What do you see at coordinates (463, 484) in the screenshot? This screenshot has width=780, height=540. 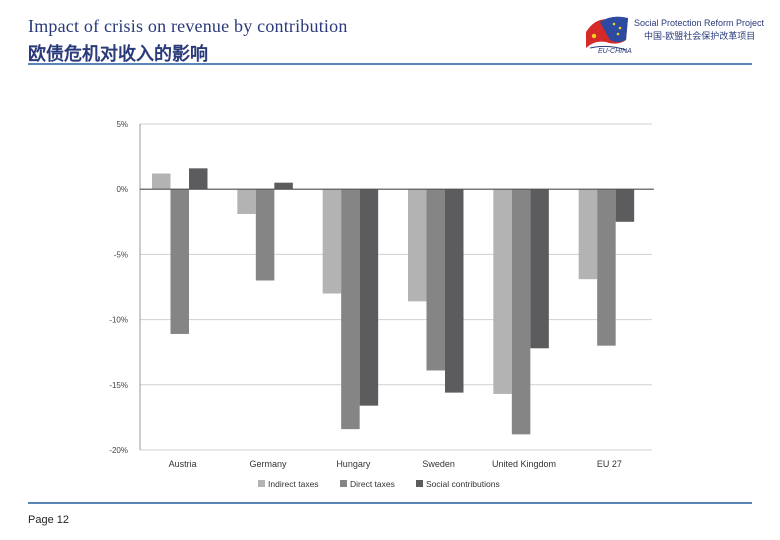 I see `legend-label: Social contributions` at bounding box center [463, 484].